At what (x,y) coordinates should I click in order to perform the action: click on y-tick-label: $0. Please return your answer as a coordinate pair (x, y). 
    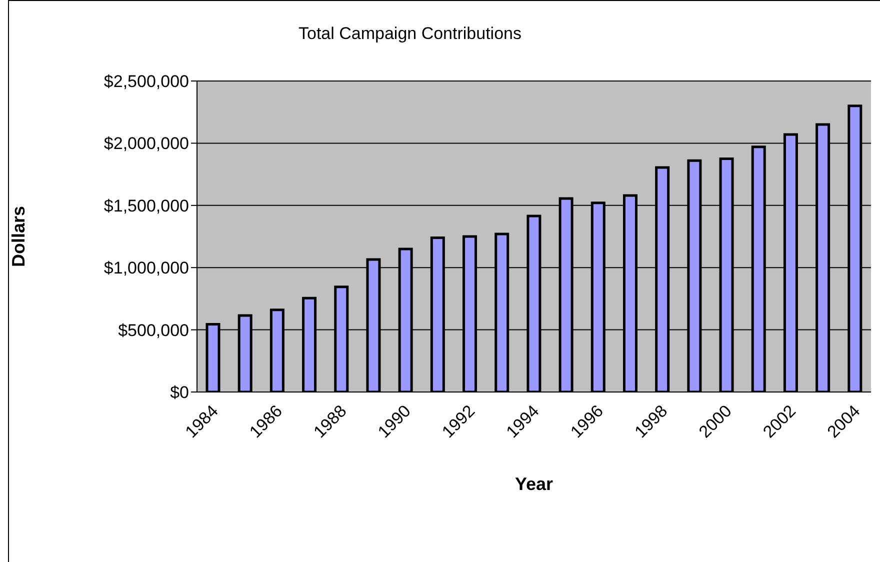
    Looking at the image, I should click on (179, 392).